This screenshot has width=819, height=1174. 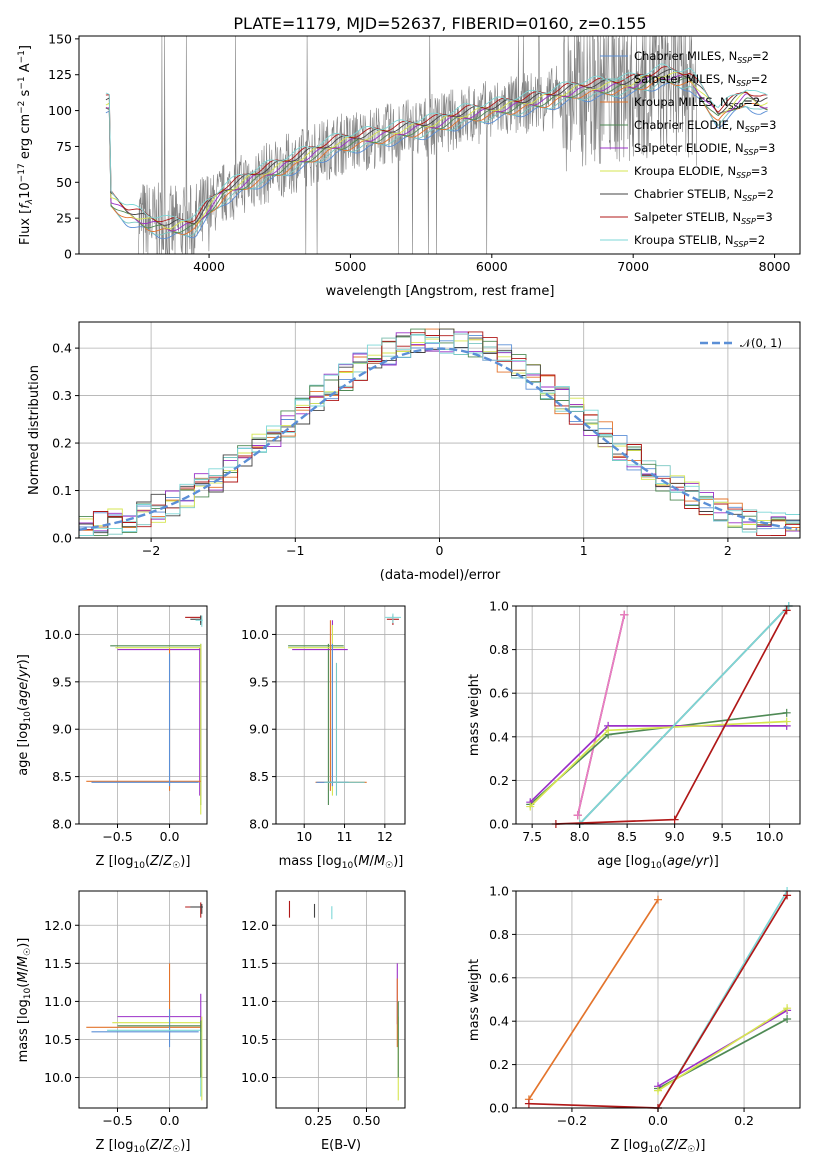 What do you see at coordinates (255, 1077) in the screenshot?
I see `mass-ebv-y-tick-label: 10.0` at bounding box center [255, 1077].